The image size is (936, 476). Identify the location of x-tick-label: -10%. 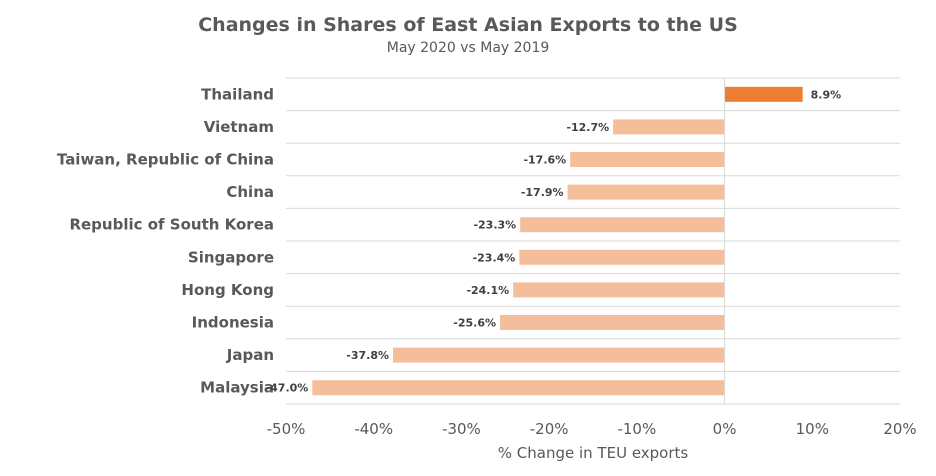
(636, 429).